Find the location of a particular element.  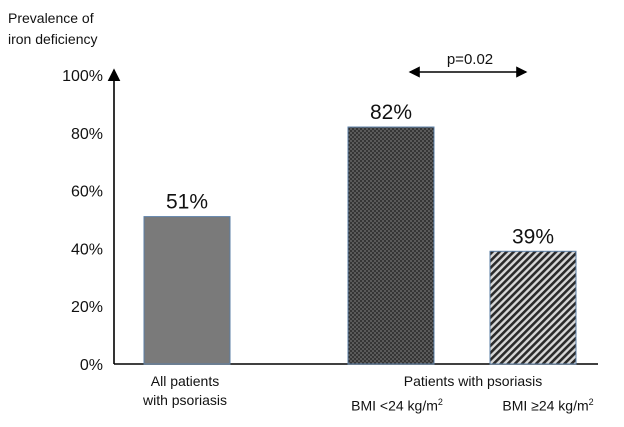

y-axis-title-line-1: Prevalence of is located at coordinates (51, 18).